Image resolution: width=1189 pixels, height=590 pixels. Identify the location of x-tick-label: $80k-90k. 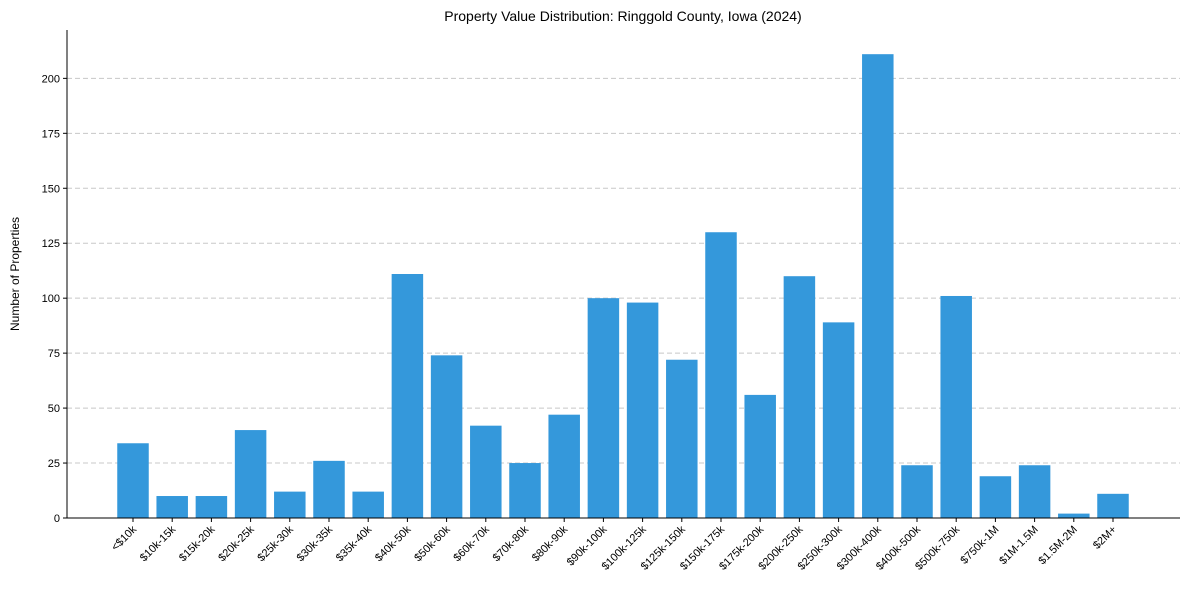
(550, 543).